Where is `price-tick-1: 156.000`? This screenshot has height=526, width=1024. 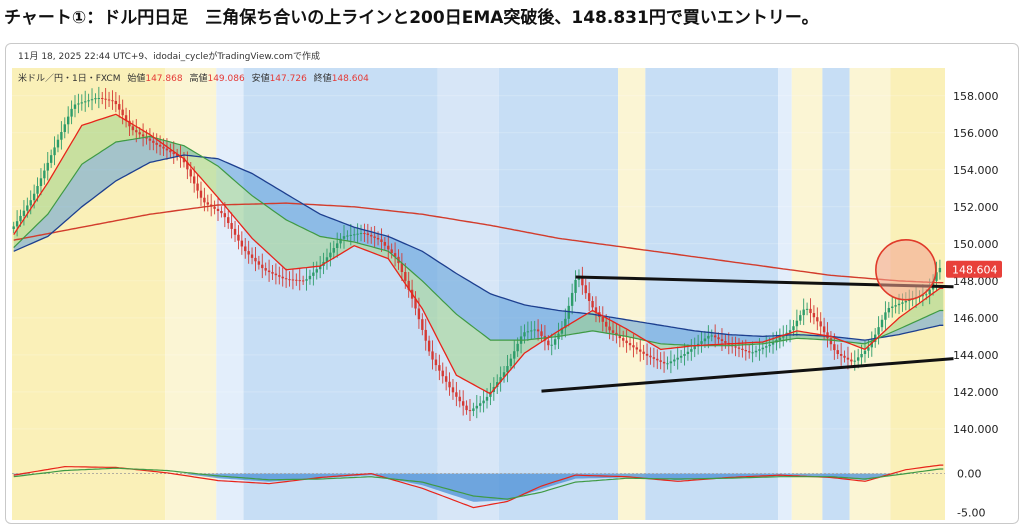 price-tick-1: 156.000 is located at coordinates (976, 133).